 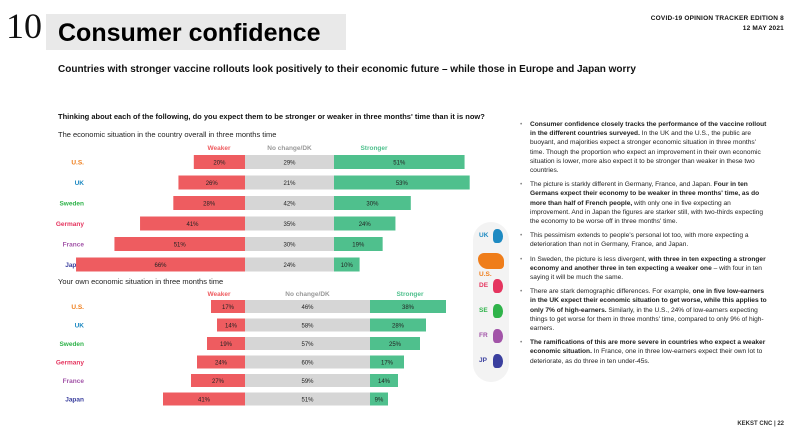 I want to click on weaker-value: 26%, so click(x=212, y=184).